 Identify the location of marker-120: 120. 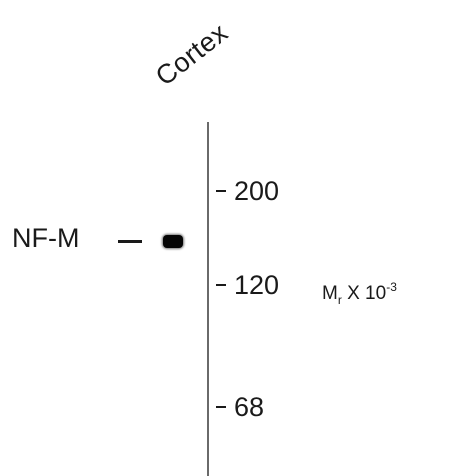
(247, 285).